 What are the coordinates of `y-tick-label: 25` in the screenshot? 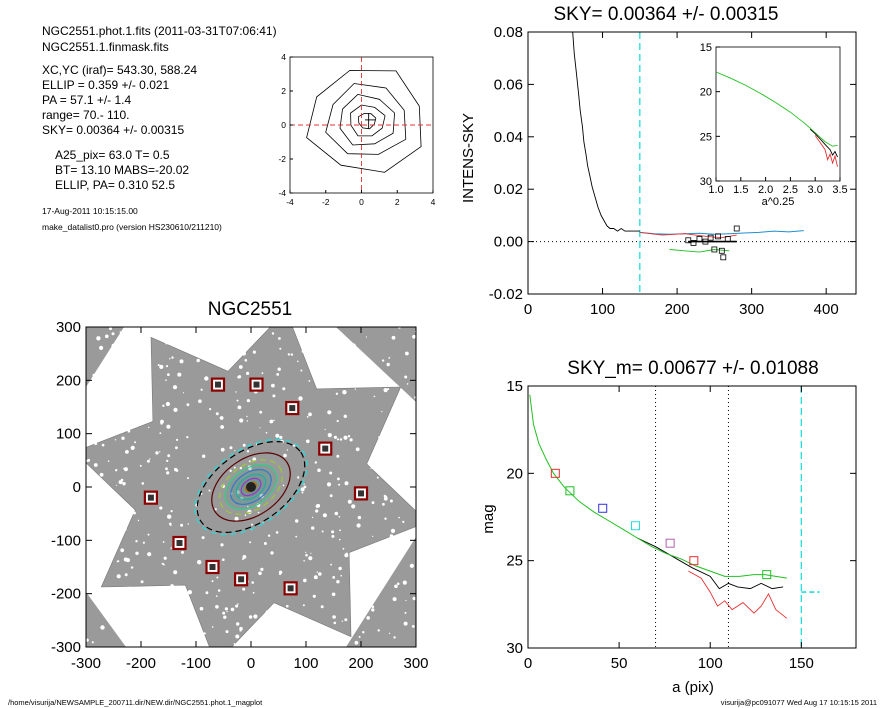 It's located at (514, 561).